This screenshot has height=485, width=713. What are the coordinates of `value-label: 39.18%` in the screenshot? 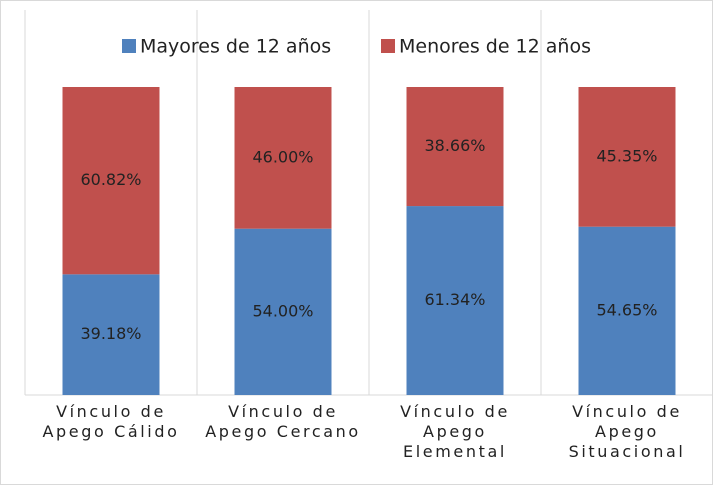 It's located at (110, 333).